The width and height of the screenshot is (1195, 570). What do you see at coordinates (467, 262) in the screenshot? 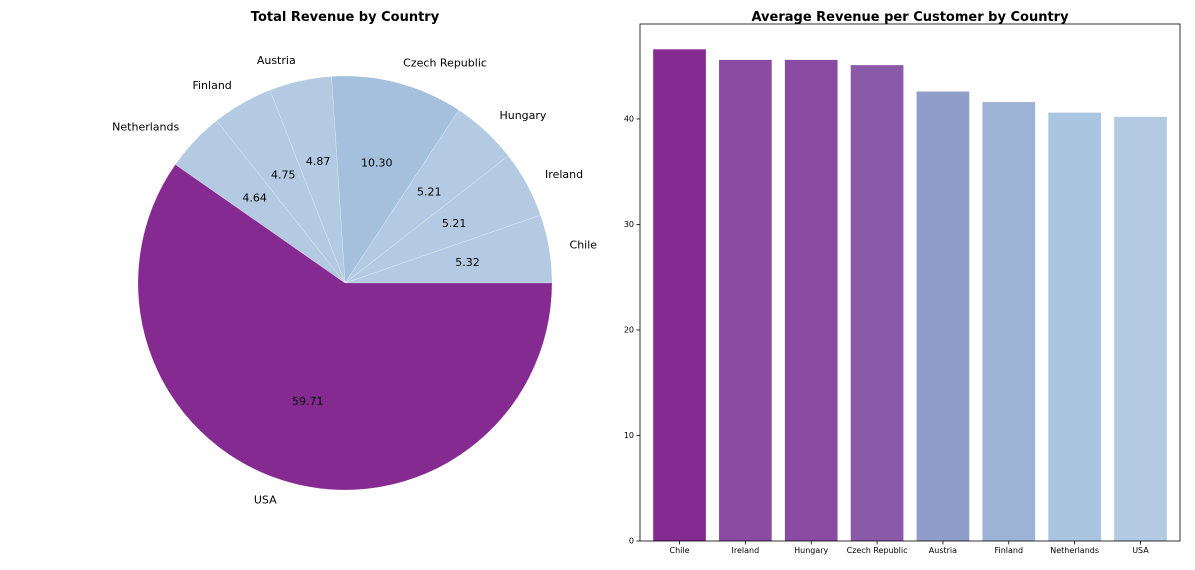
I see `pie-value-chile: 5.32` at bounding box center [467, 262].